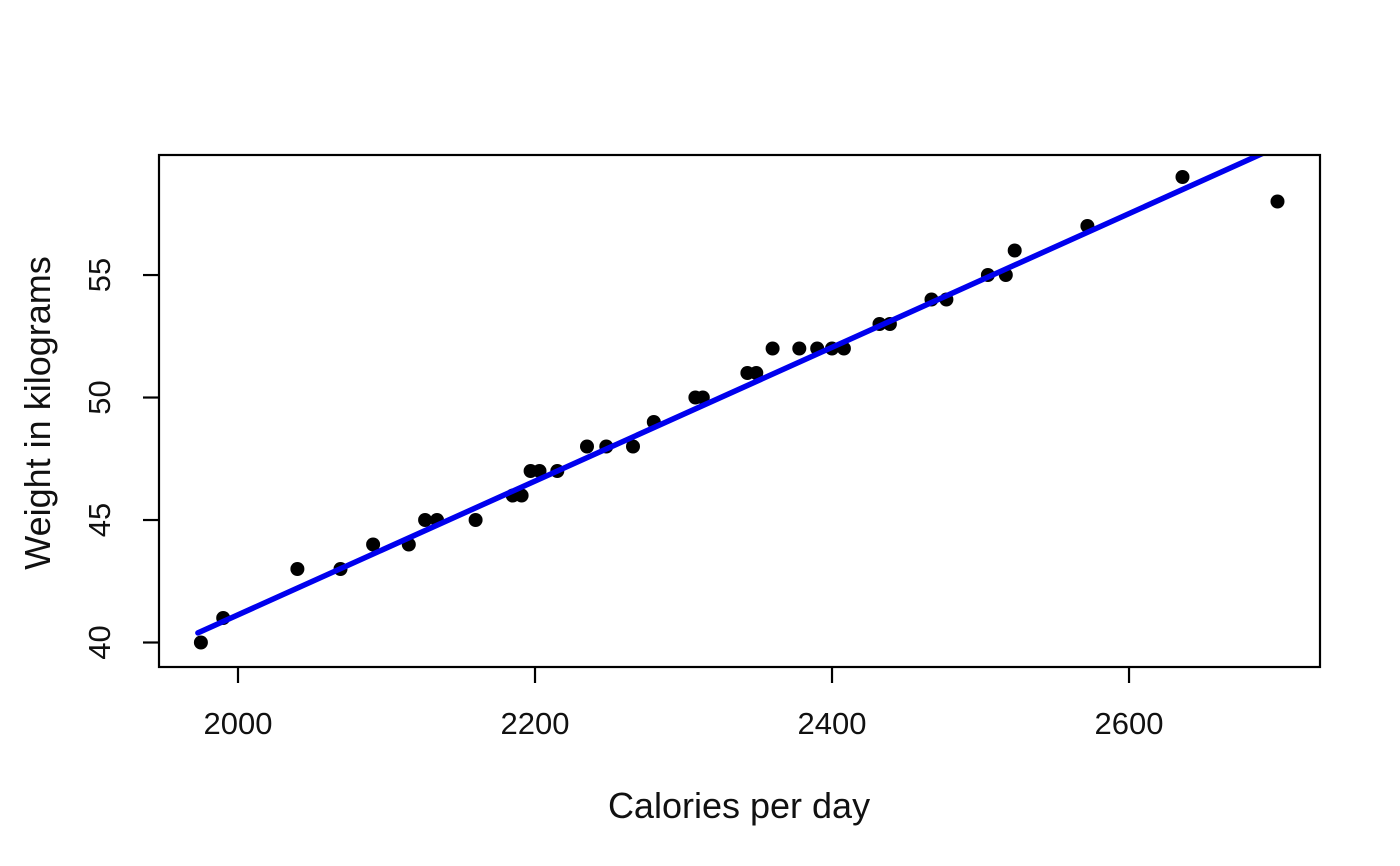 This screenshot has width=1400, height=866. I want to click on y-tick-label: 40, so click(99, 642).